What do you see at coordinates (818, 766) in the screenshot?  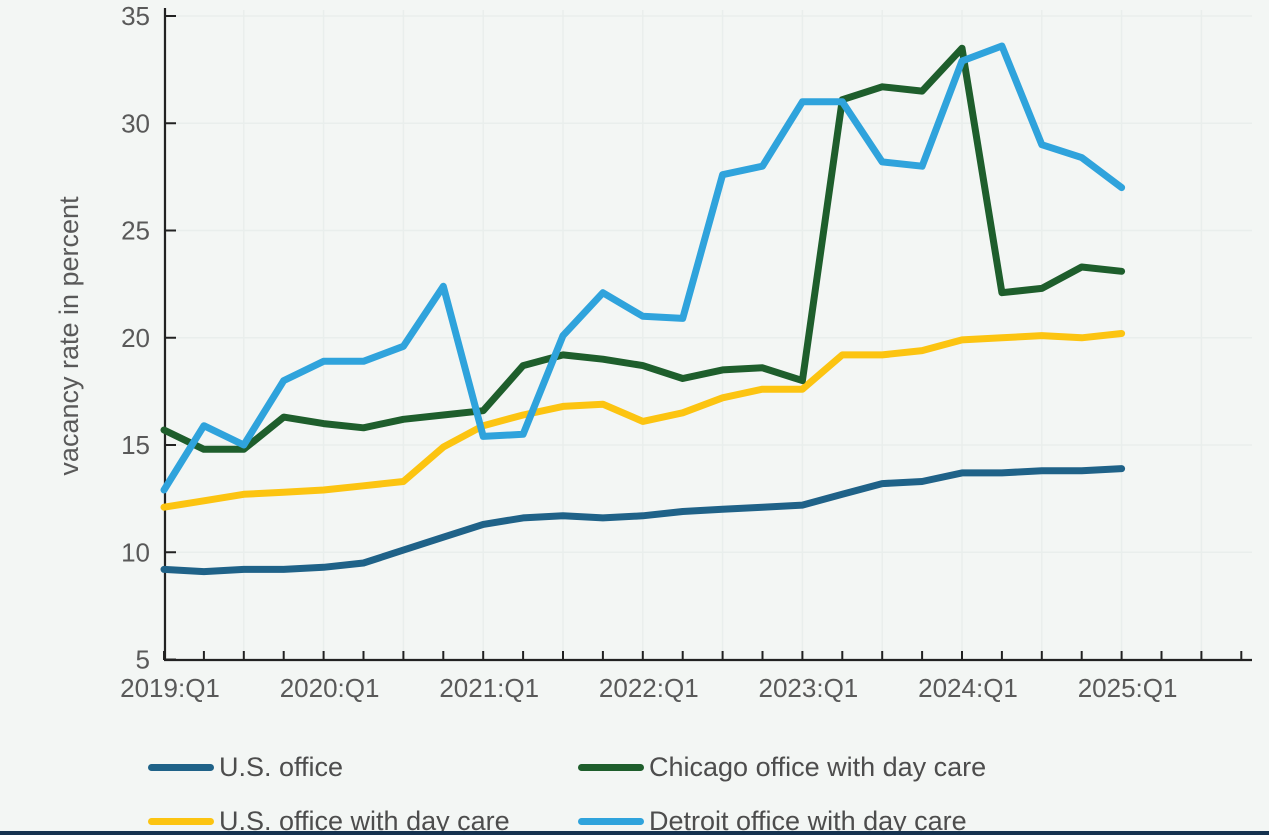 I see `legend-label: Chicago office with day care` at bounding box center [818, 766].